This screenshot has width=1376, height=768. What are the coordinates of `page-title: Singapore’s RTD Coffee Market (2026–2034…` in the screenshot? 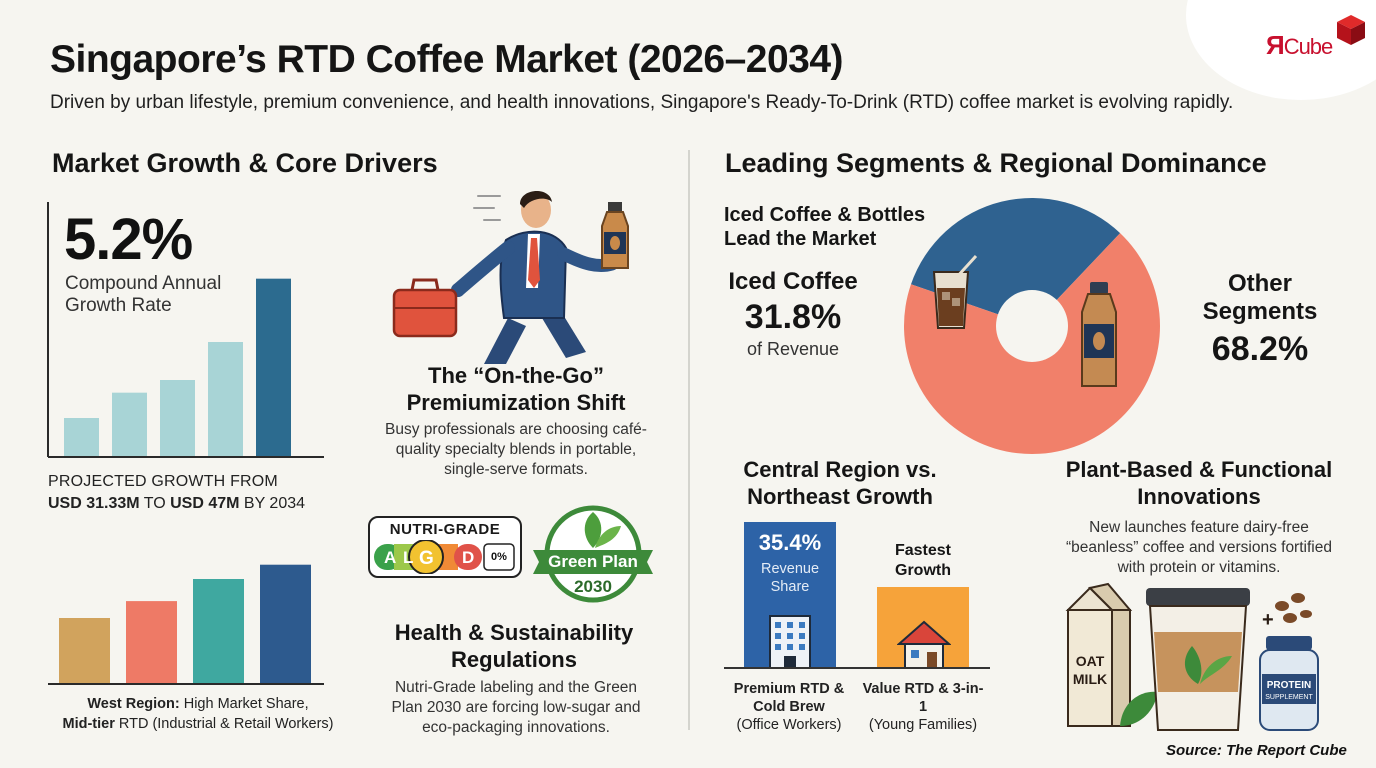 It's located at (447, 59).